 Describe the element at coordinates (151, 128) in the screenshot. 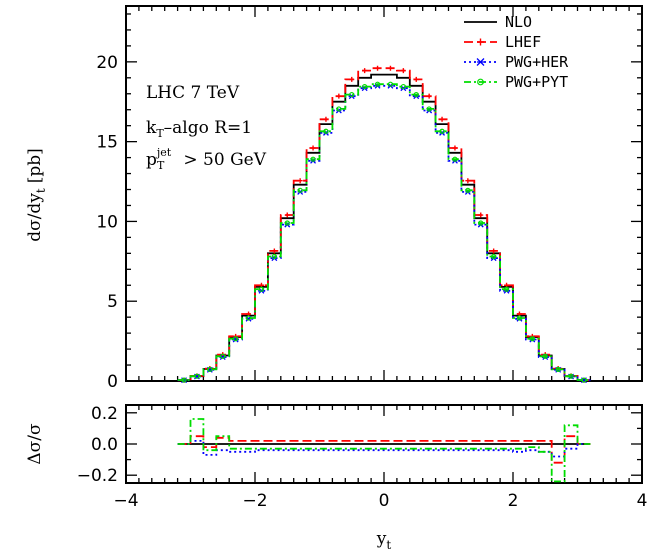

I see `annotation-algo-k: k` at that location.